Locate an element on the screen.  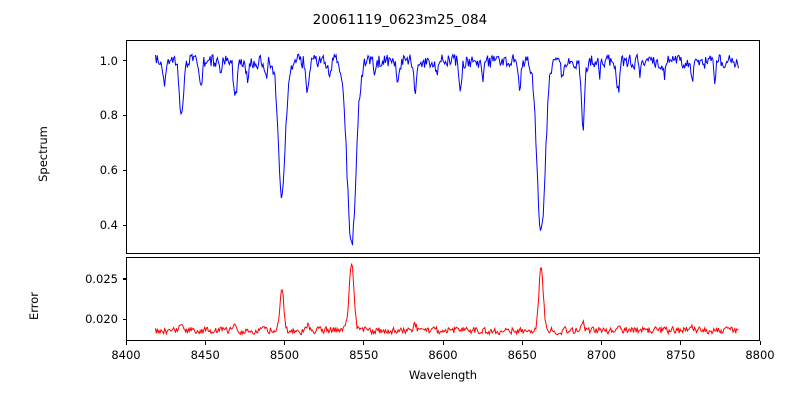
error-line-chart is located at coordinates (446, 299).